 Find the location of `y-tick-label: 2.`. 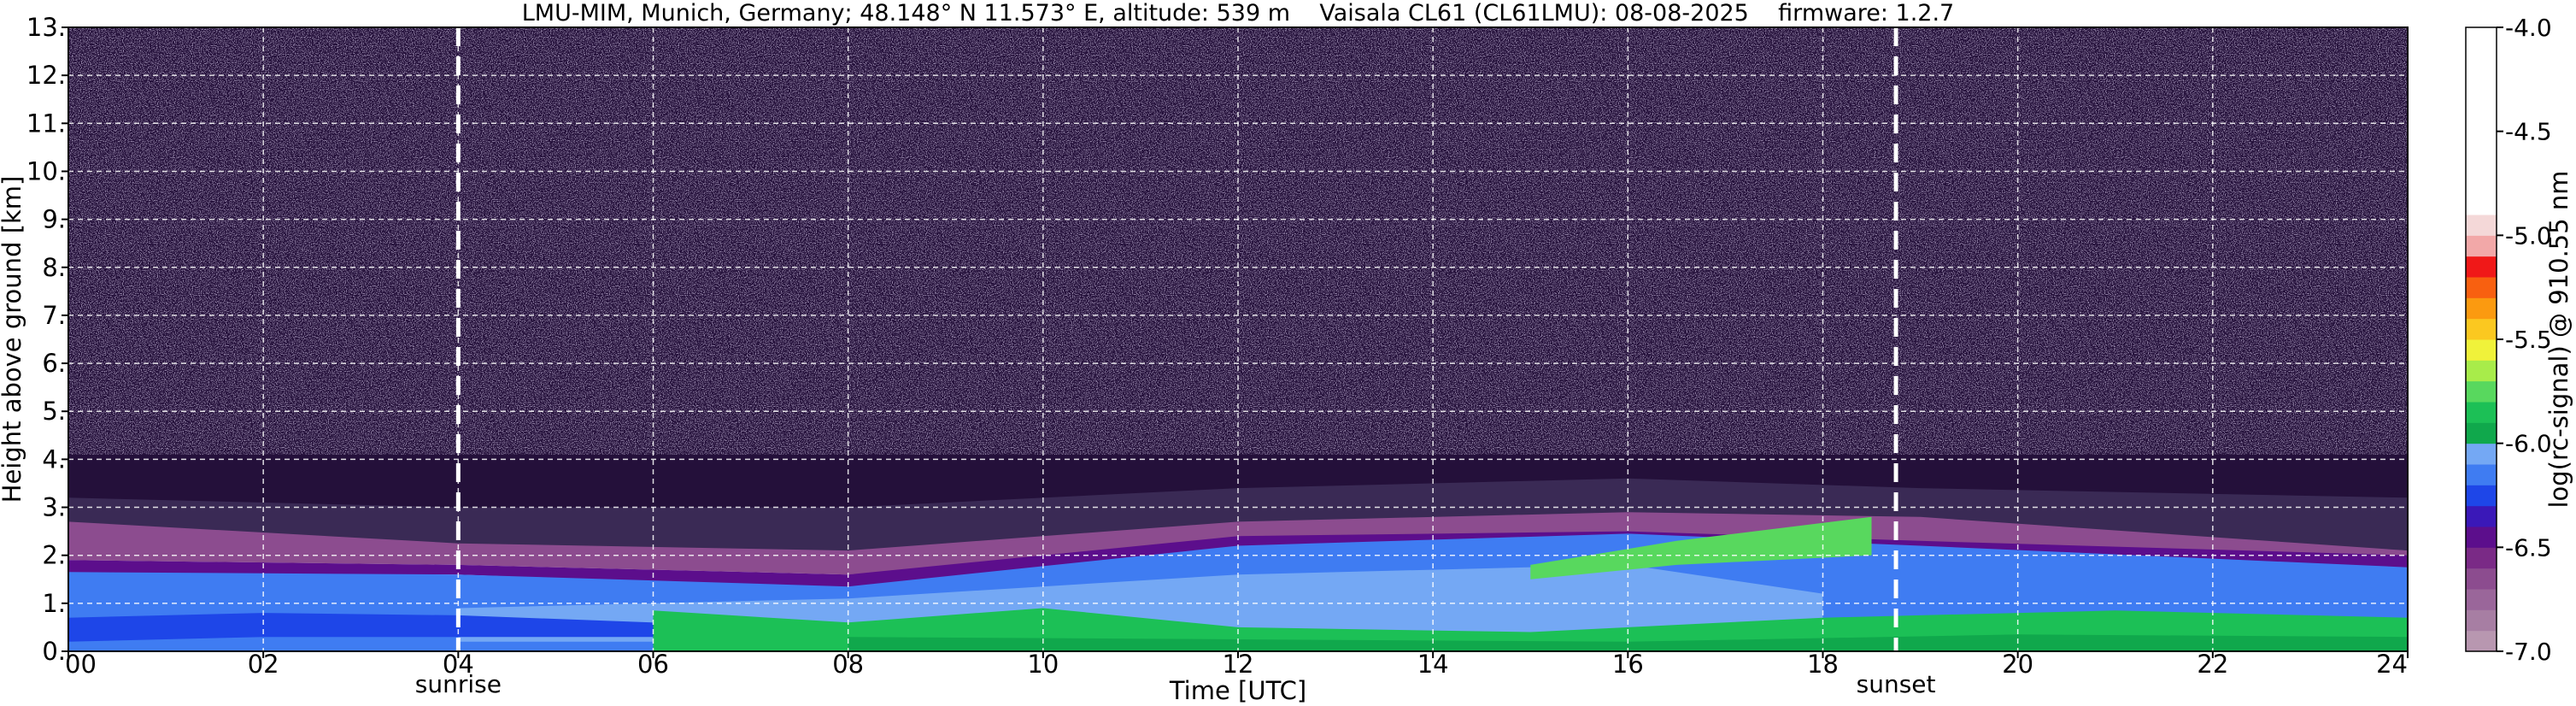

y-tick-label: 2. is located at coordinates (54, 555).